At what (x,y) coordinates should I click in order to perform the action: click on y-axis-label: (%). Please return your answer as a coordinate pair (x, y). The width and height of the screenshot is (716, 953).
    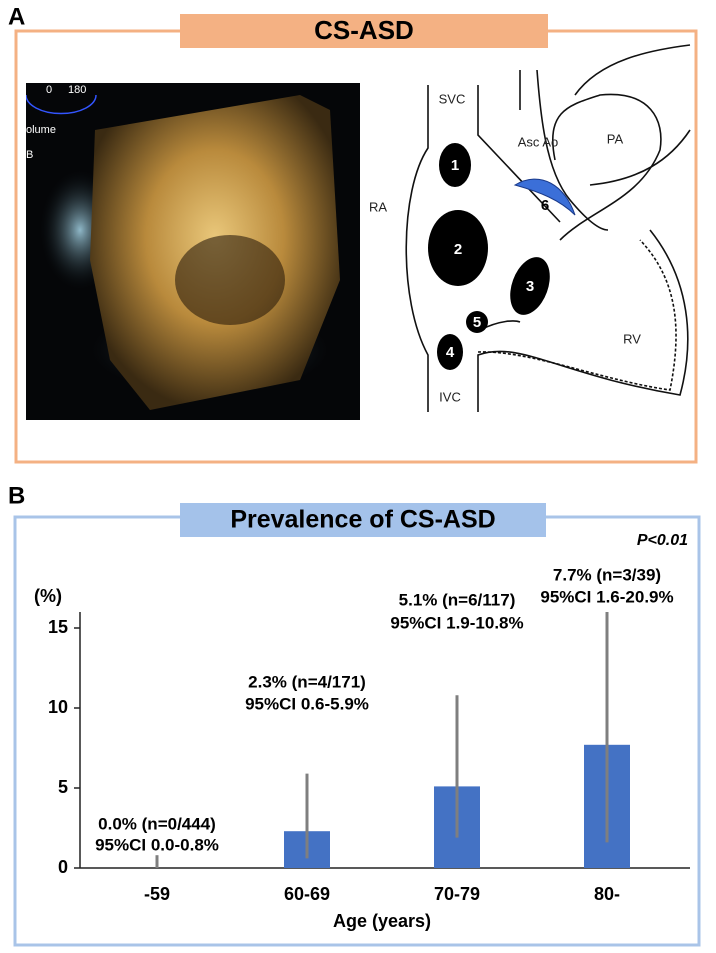
    Looking at the image, I should click on (48, 596).